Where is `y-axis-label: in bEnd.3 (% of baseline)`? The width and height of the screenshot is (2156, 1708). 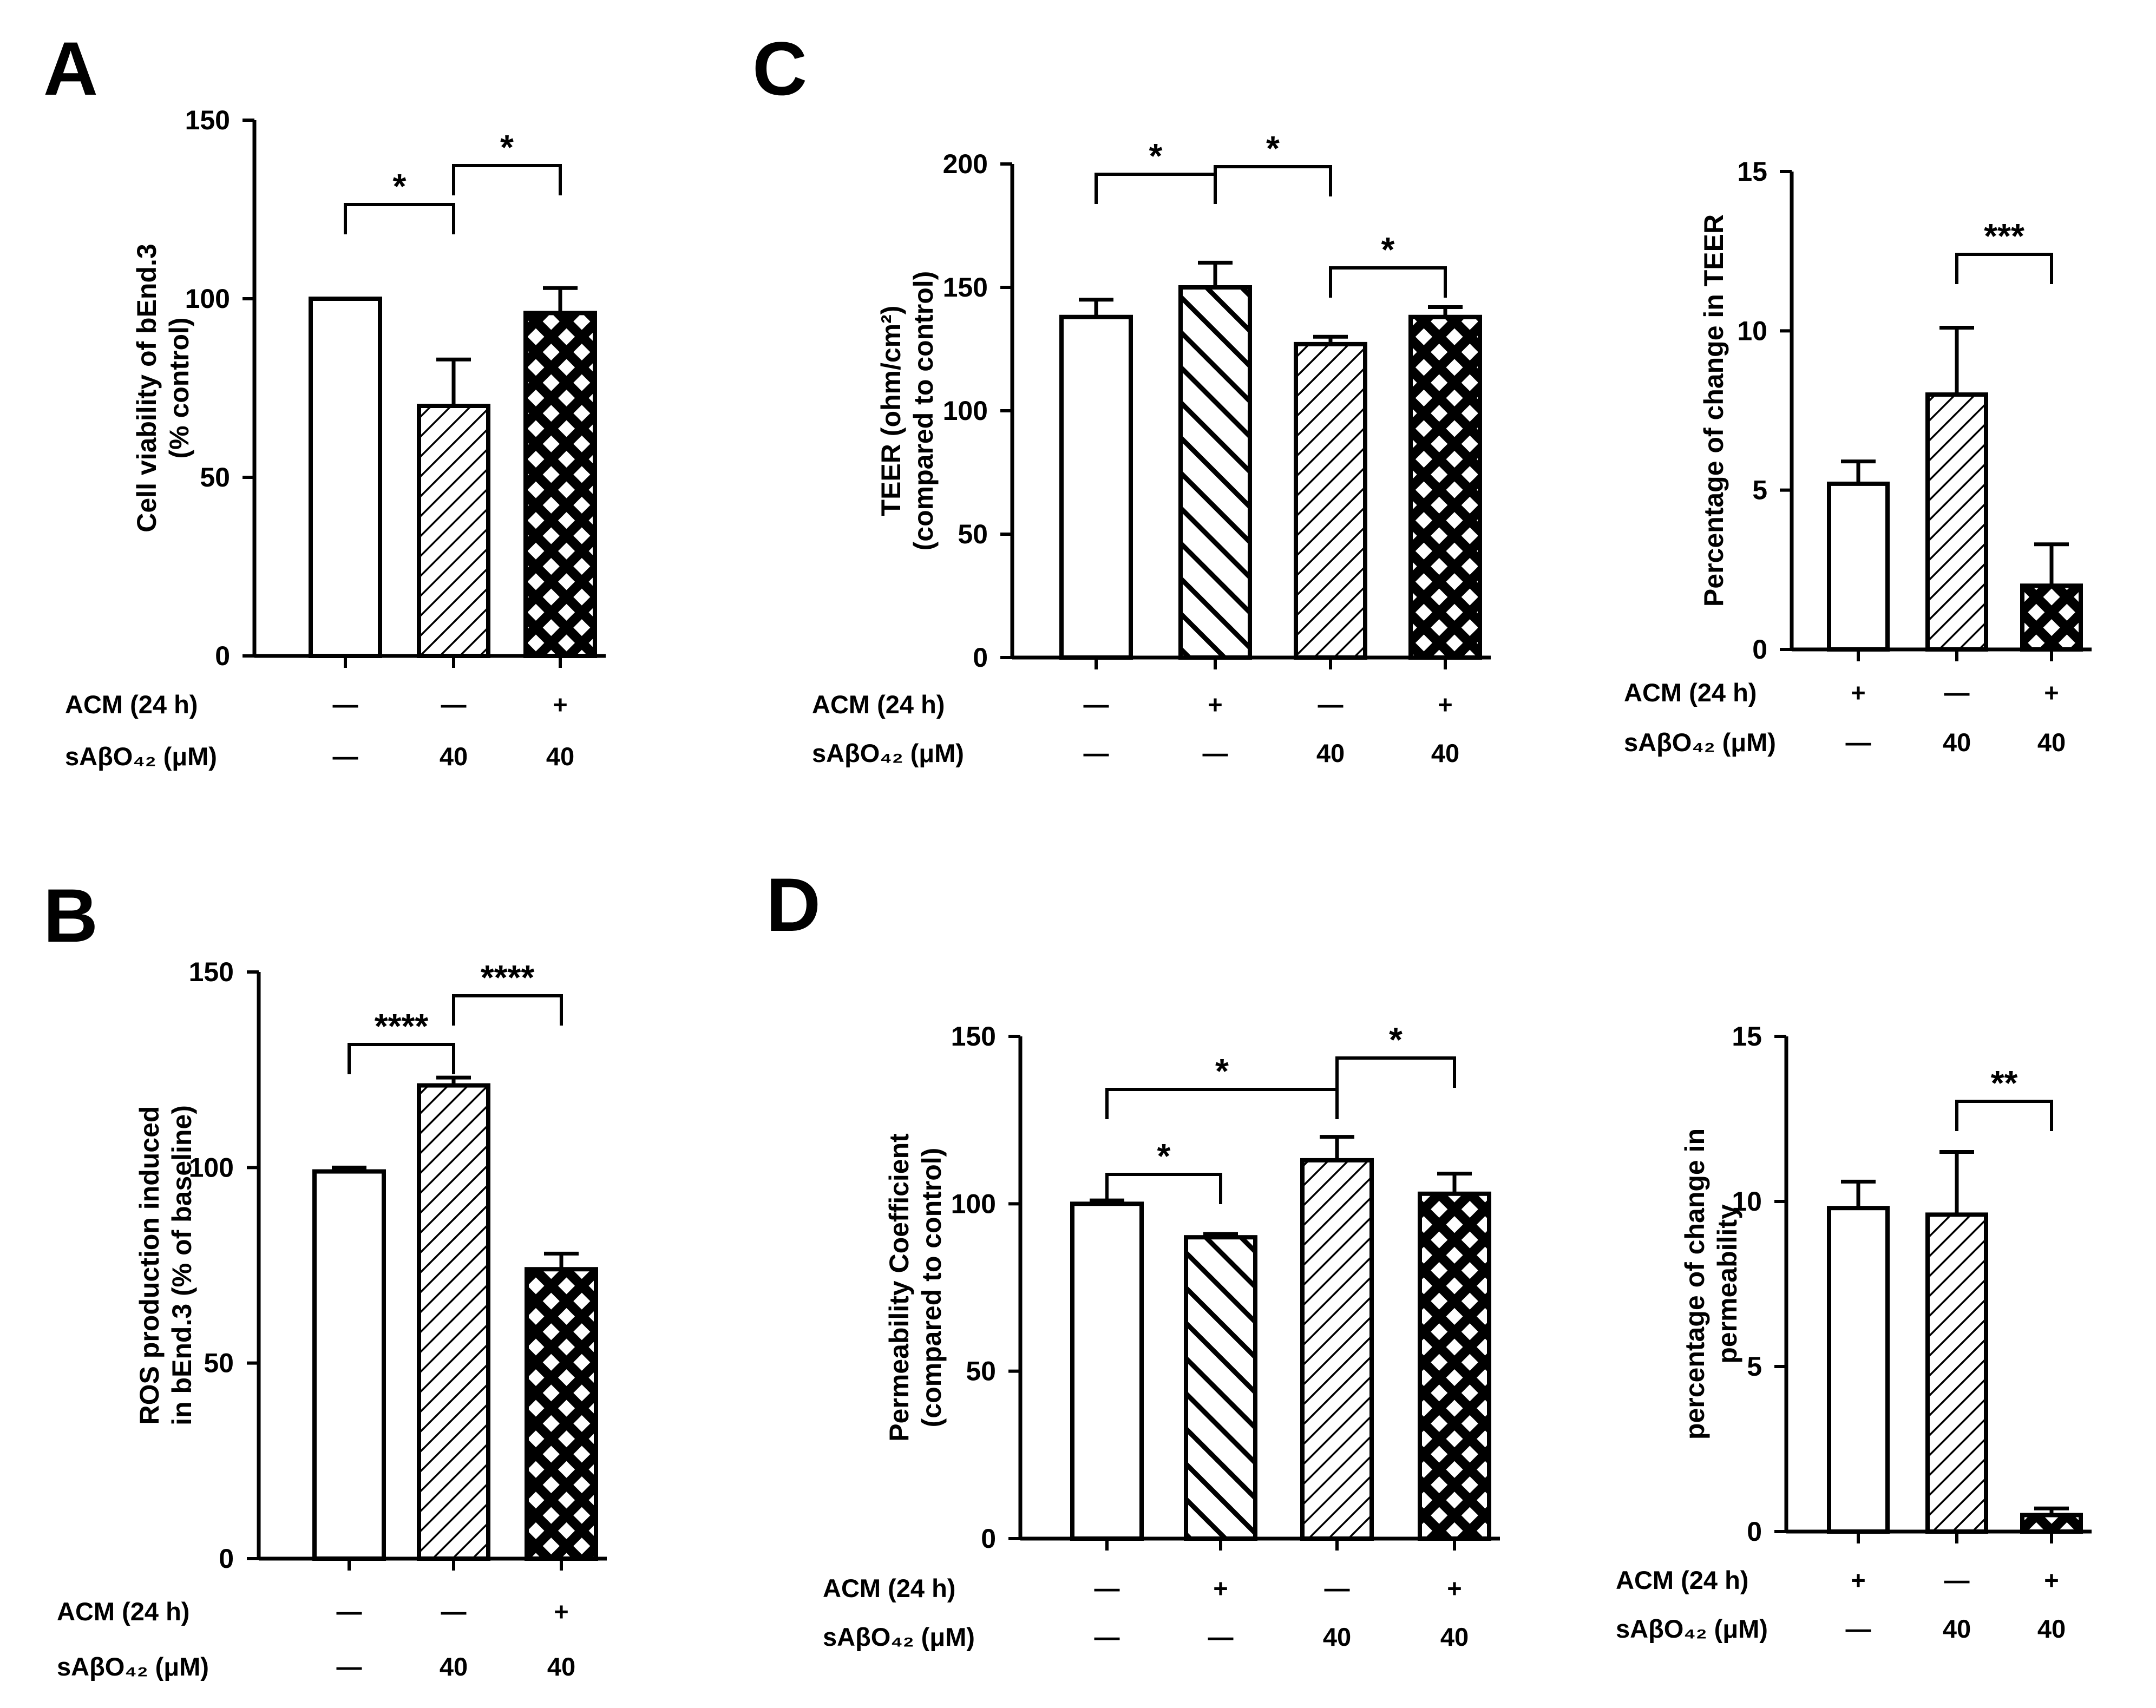 y-axis-label: in bEnd.3 (% of baseline) is located at coordinates (182, 1265).